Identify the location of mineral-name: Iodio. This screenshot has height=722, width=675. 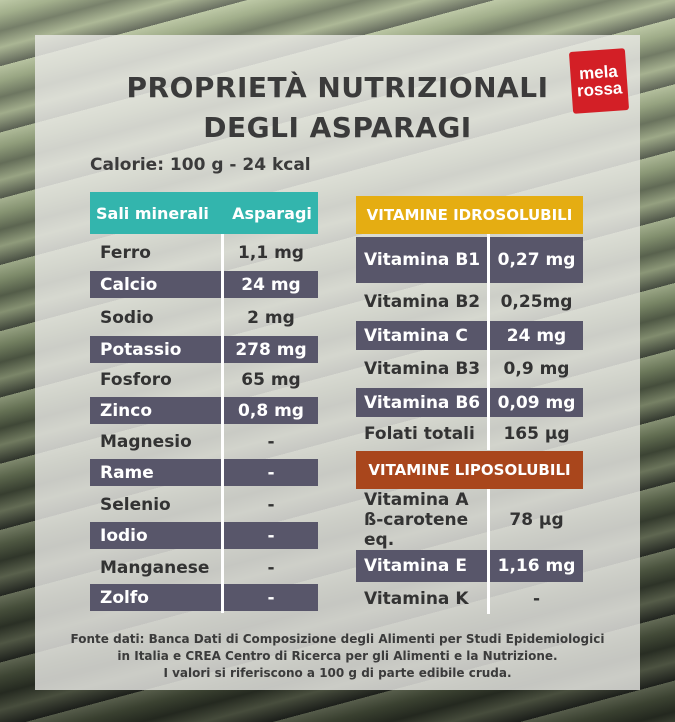
(155, 535).